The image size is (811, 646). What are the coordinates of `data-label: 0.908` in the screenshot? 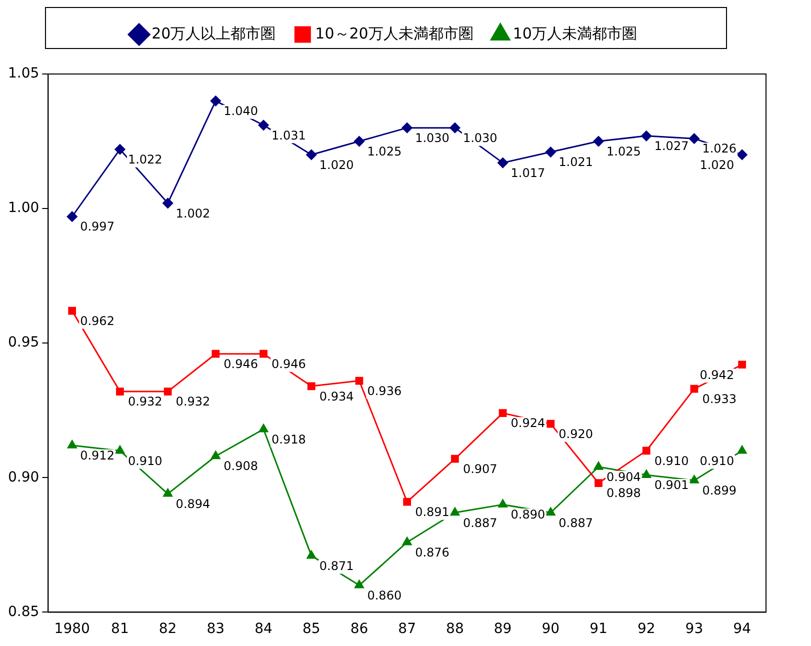 It's located at (241, 466).